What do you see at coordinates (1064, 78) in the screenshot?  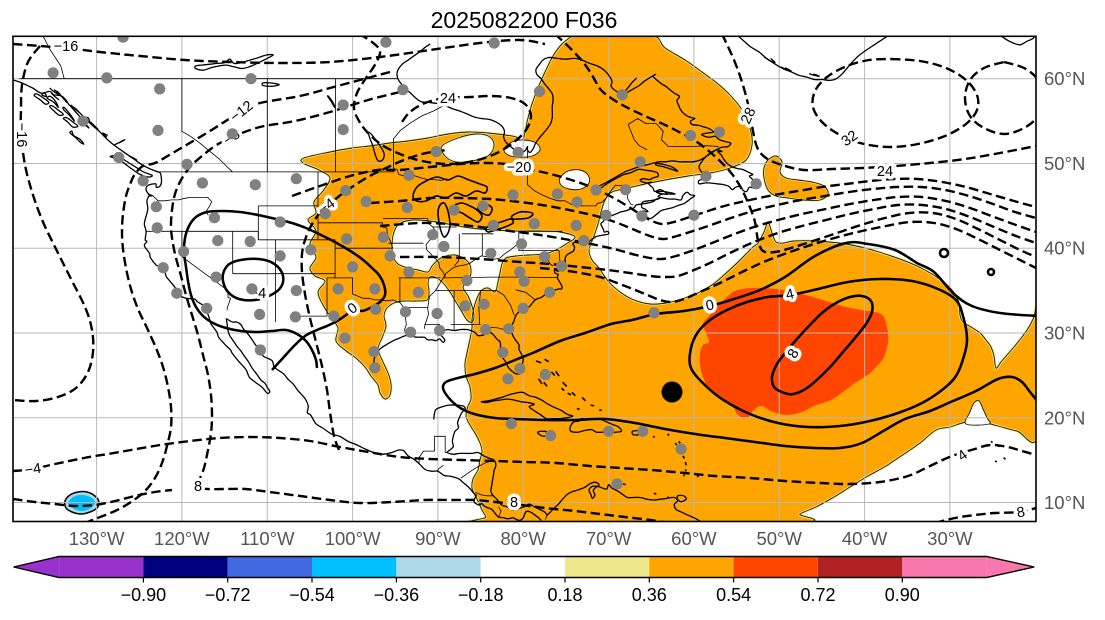 I see `svg-text: 60°N` at bounding box center [1064, 78].